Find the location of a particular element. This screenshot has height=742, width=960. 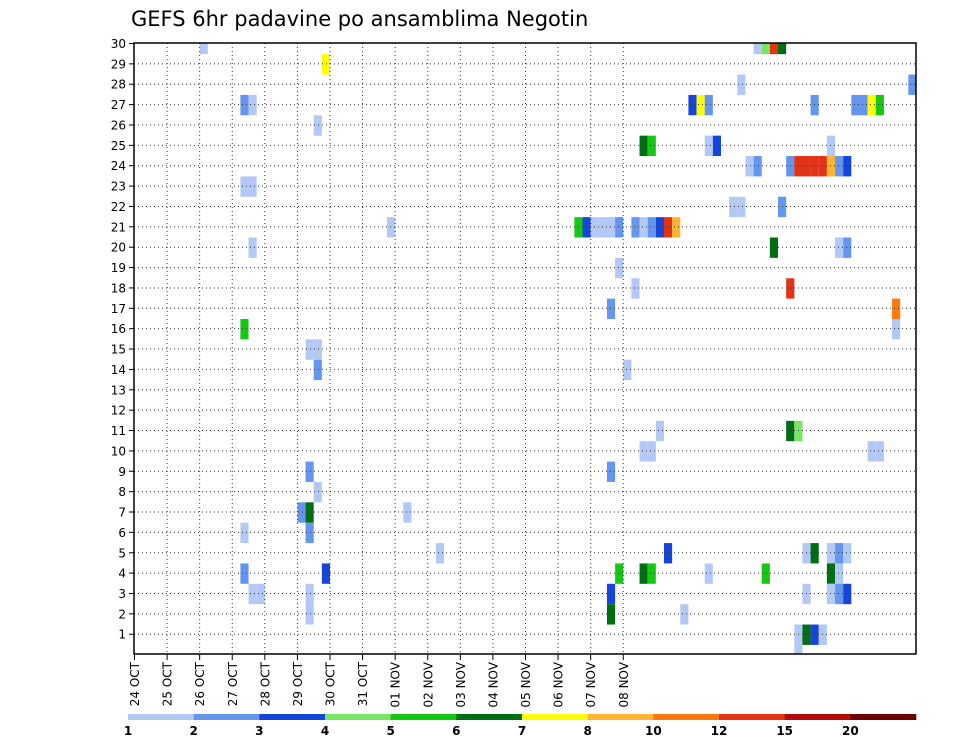

x-tick-label: 07 NOV is located at coordinates (591, 684).